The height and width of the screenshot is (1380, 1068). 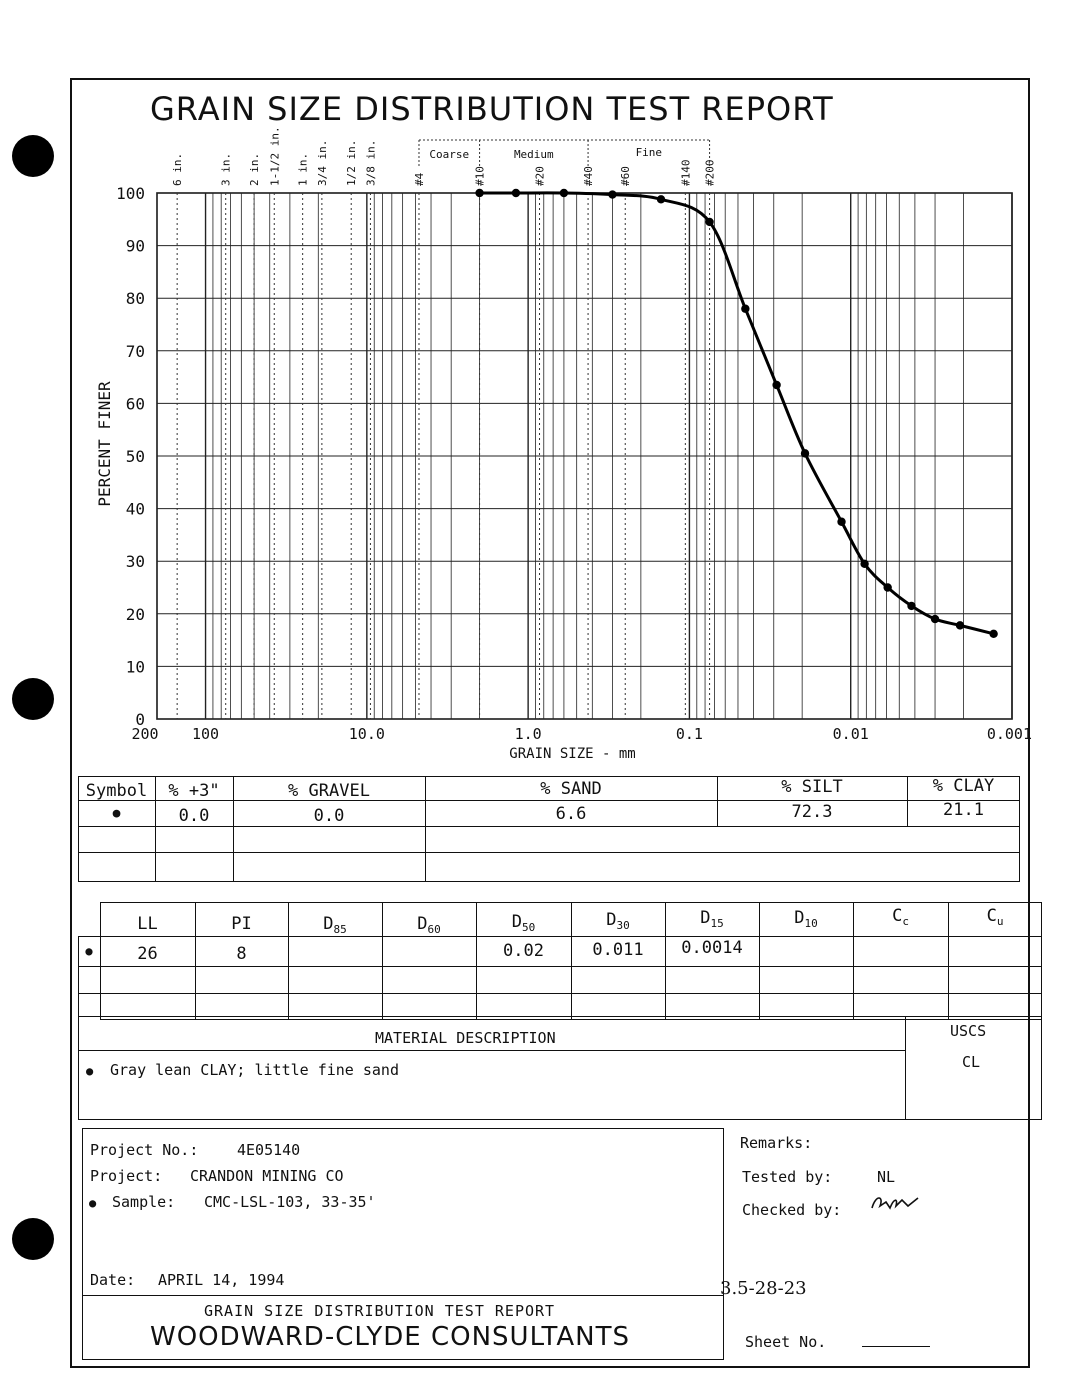 I want to click on x-tick-label: 1.0, so click(x=528, y=734).